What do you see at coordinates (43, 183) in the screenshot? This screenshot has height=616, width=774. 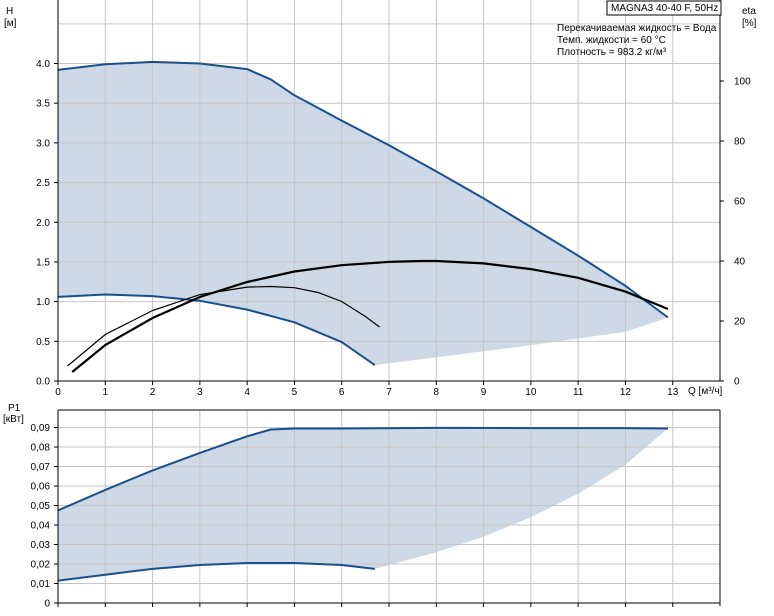 I see `head-tick-label: 2.5` at bounding box center [43, 183].